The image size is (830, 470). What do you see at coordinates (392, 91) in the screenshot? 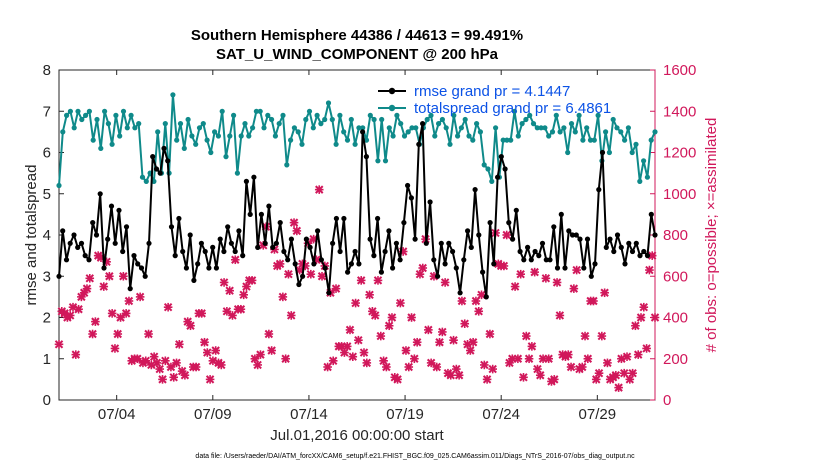
I see `legend-rmse-marker` at bounding box center [392, 91].